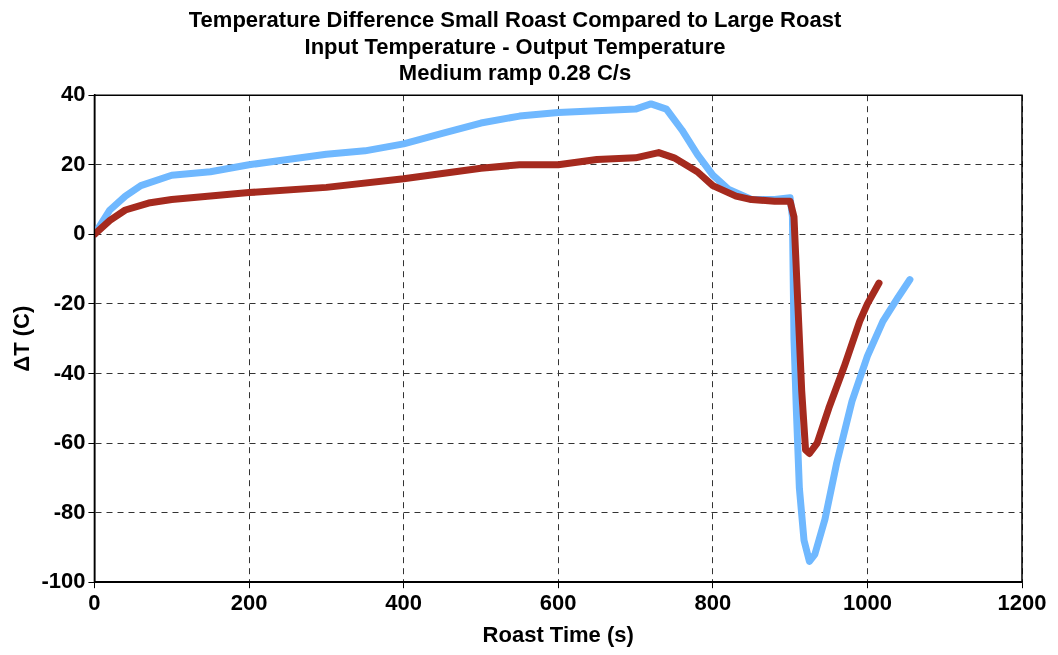 This screenshot has width=1058, height=655. I want to click on x-tick-label: 1200, so click(1022, 603).